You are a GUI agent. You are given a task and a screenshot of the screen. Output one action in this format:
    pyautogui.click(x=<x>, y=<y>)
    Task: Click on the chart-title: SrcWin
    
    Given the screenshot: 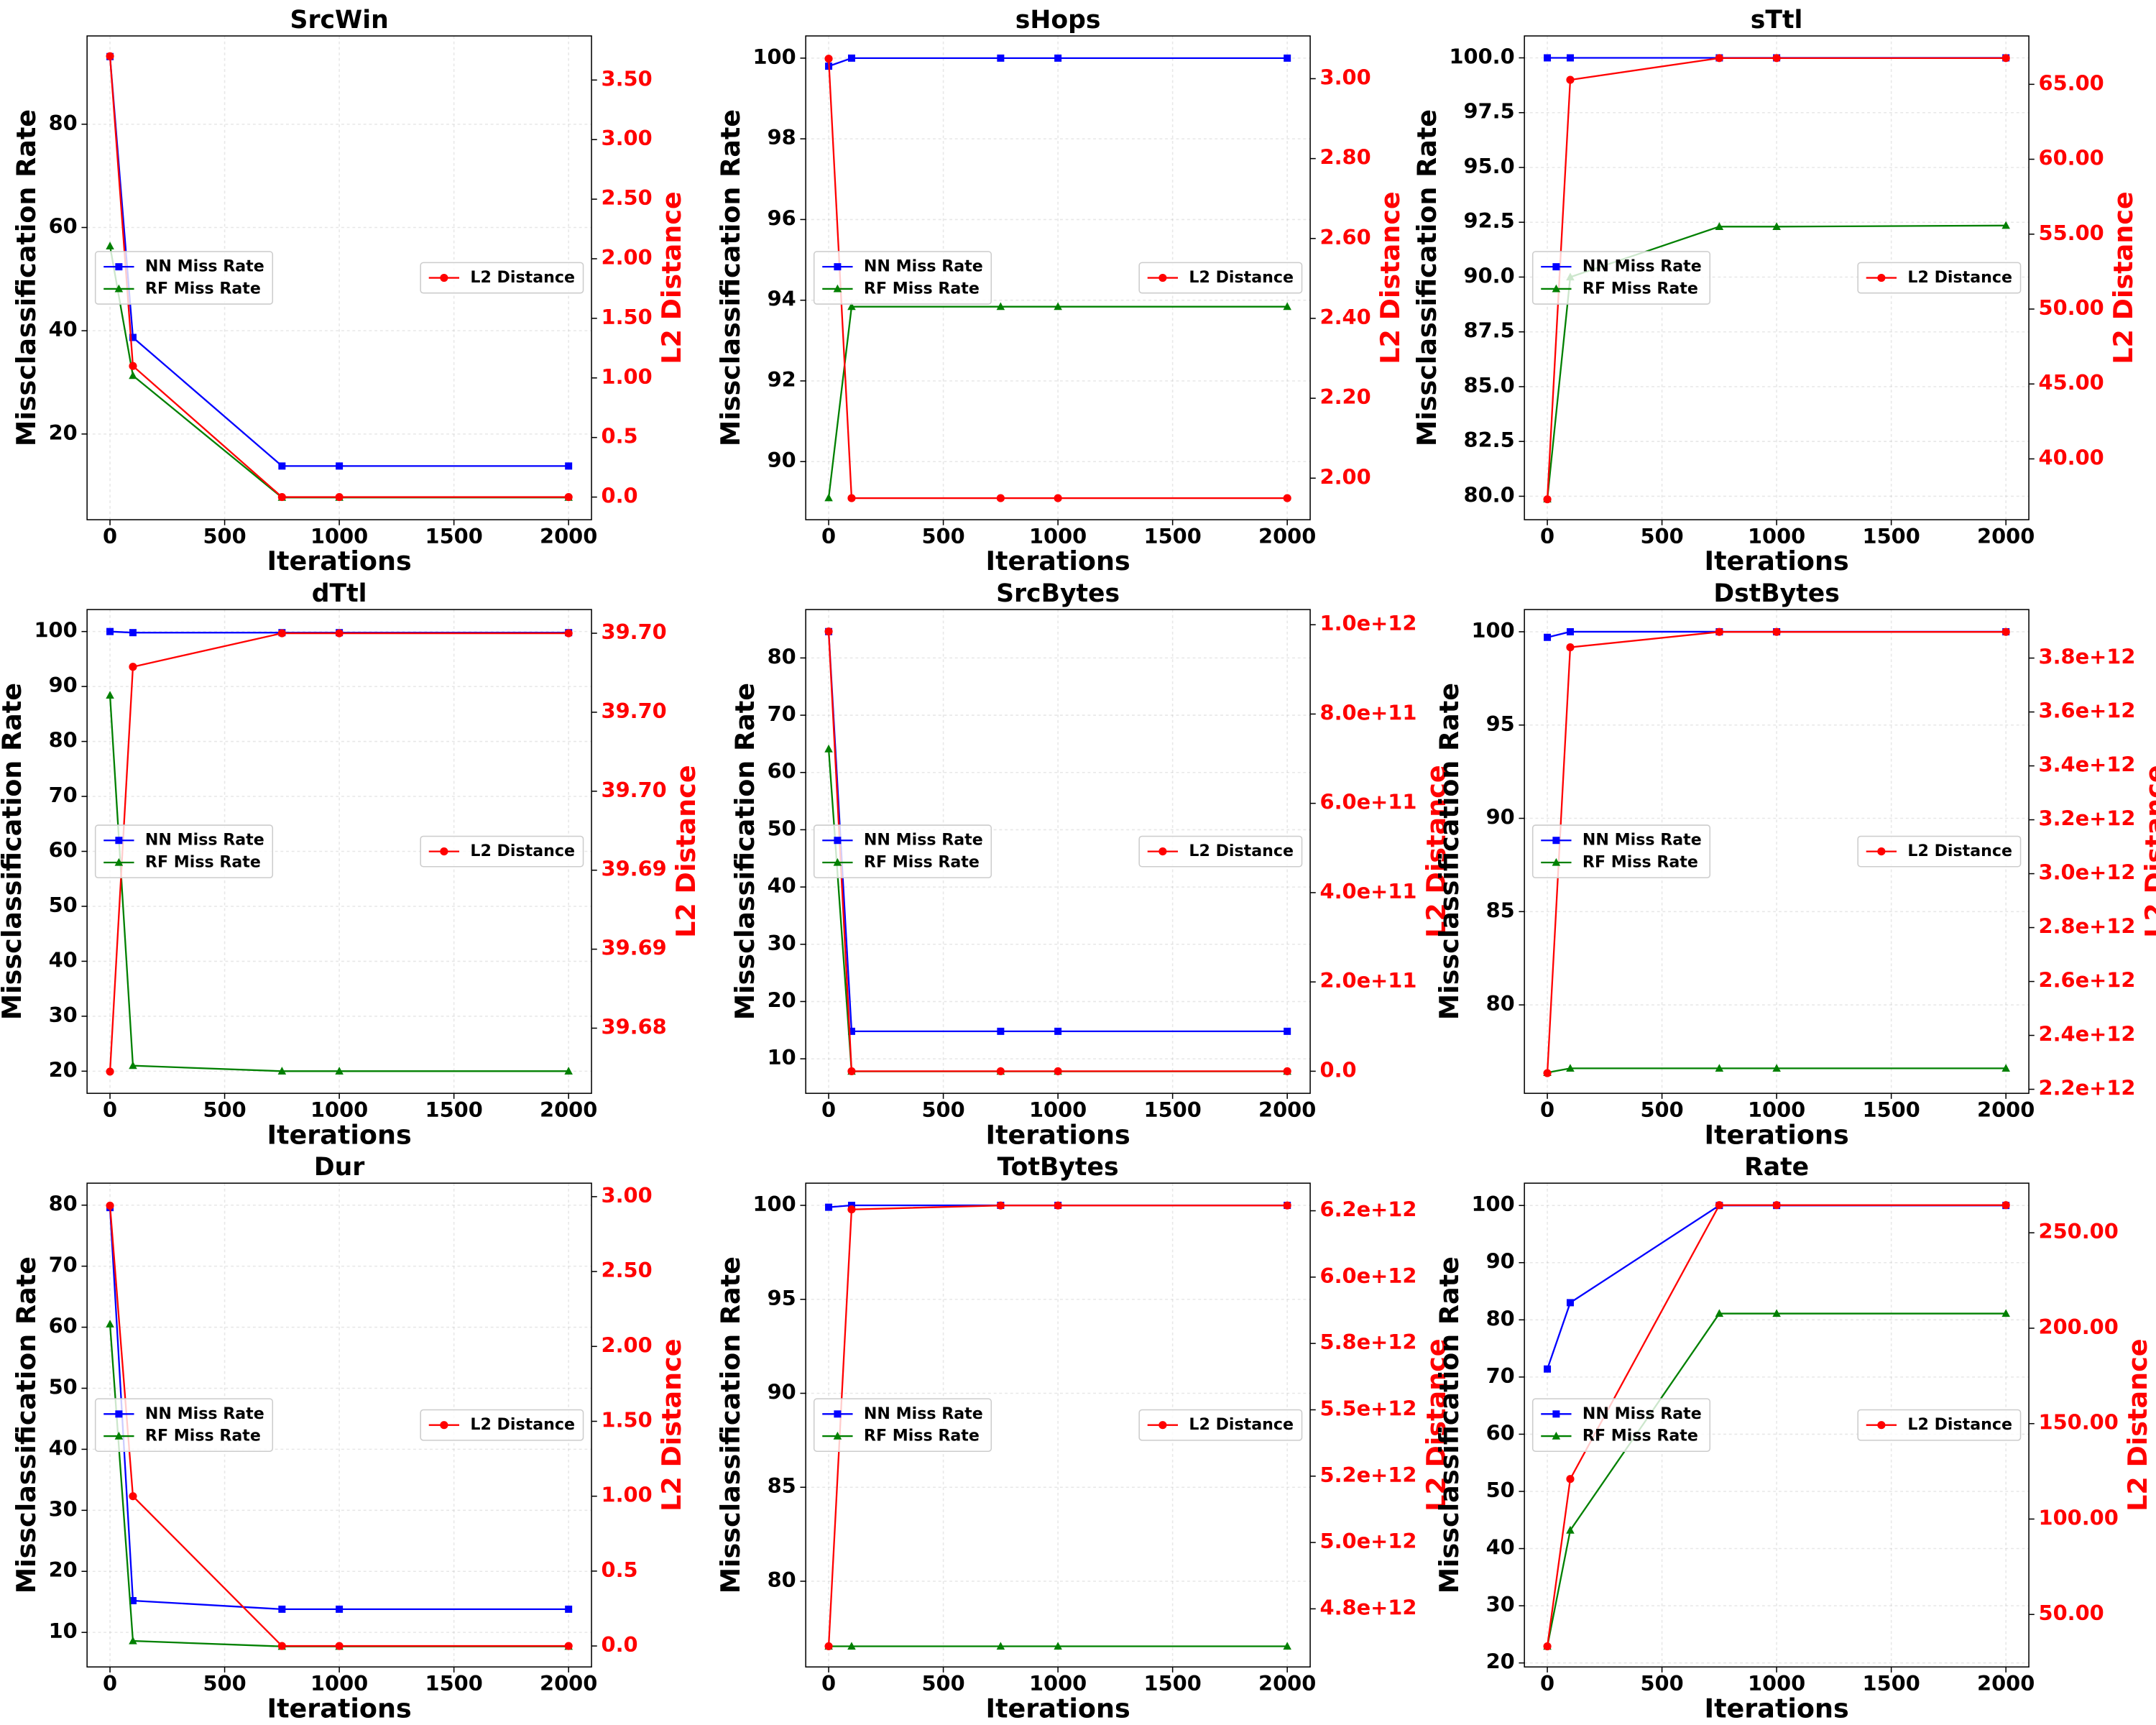 What is the action you would take?
    pyautogui.click(x=339, y=20)
    